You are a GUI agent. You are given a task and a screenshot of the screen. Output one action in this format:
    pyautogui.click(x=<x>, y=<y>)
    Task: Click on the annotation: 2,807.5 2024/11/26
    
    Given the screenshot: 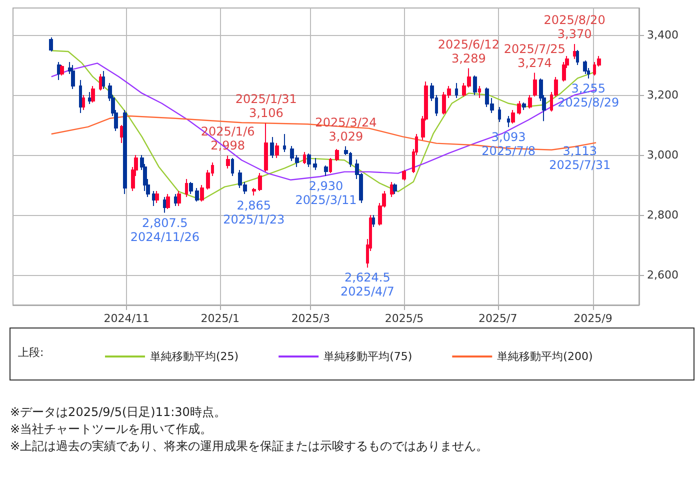 What is the action you would take?
    pyautogui.click(x=165, y=230)
    